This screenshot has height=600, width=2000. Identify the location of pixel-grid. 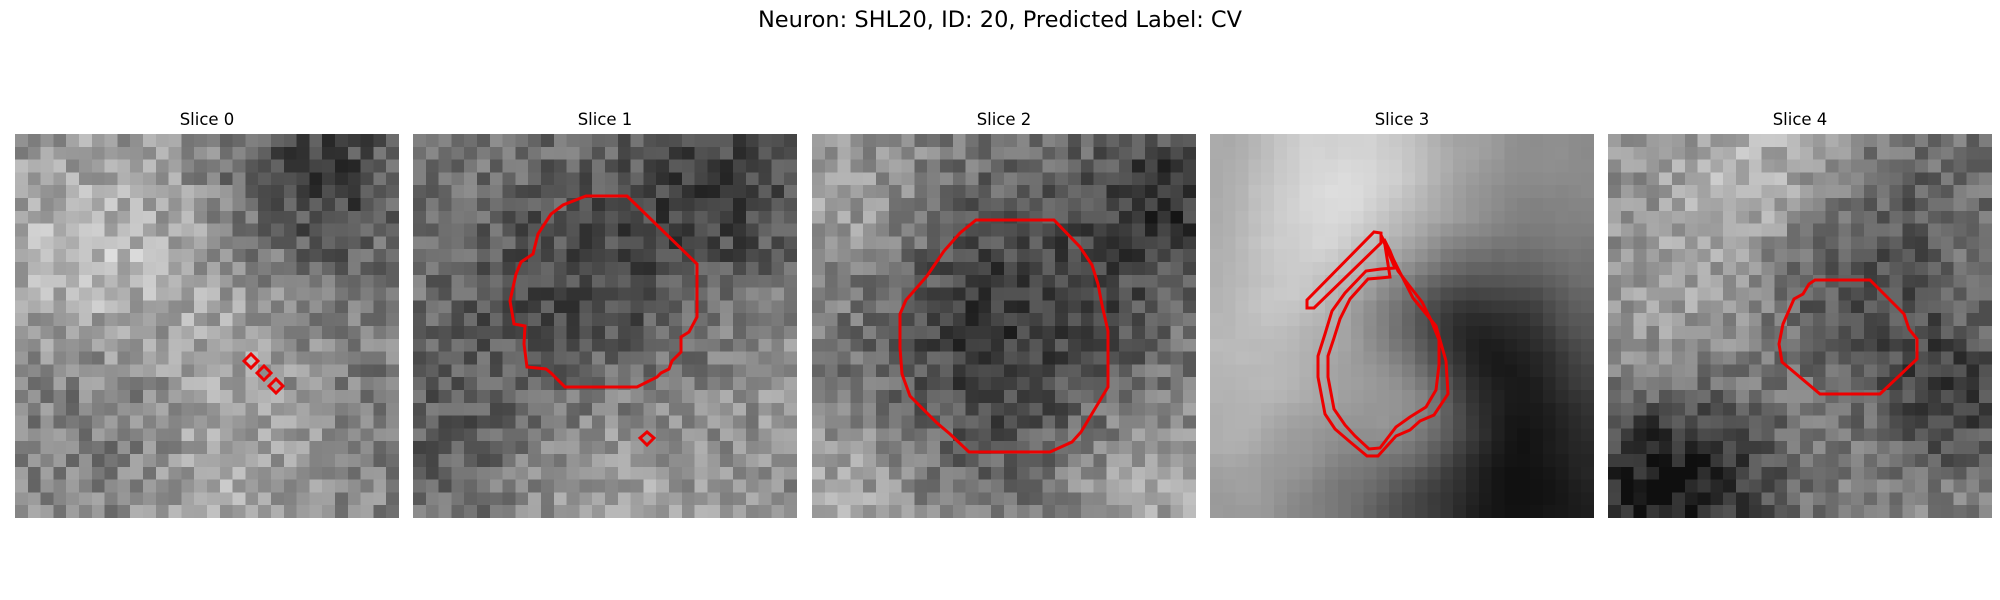
(605, 326).